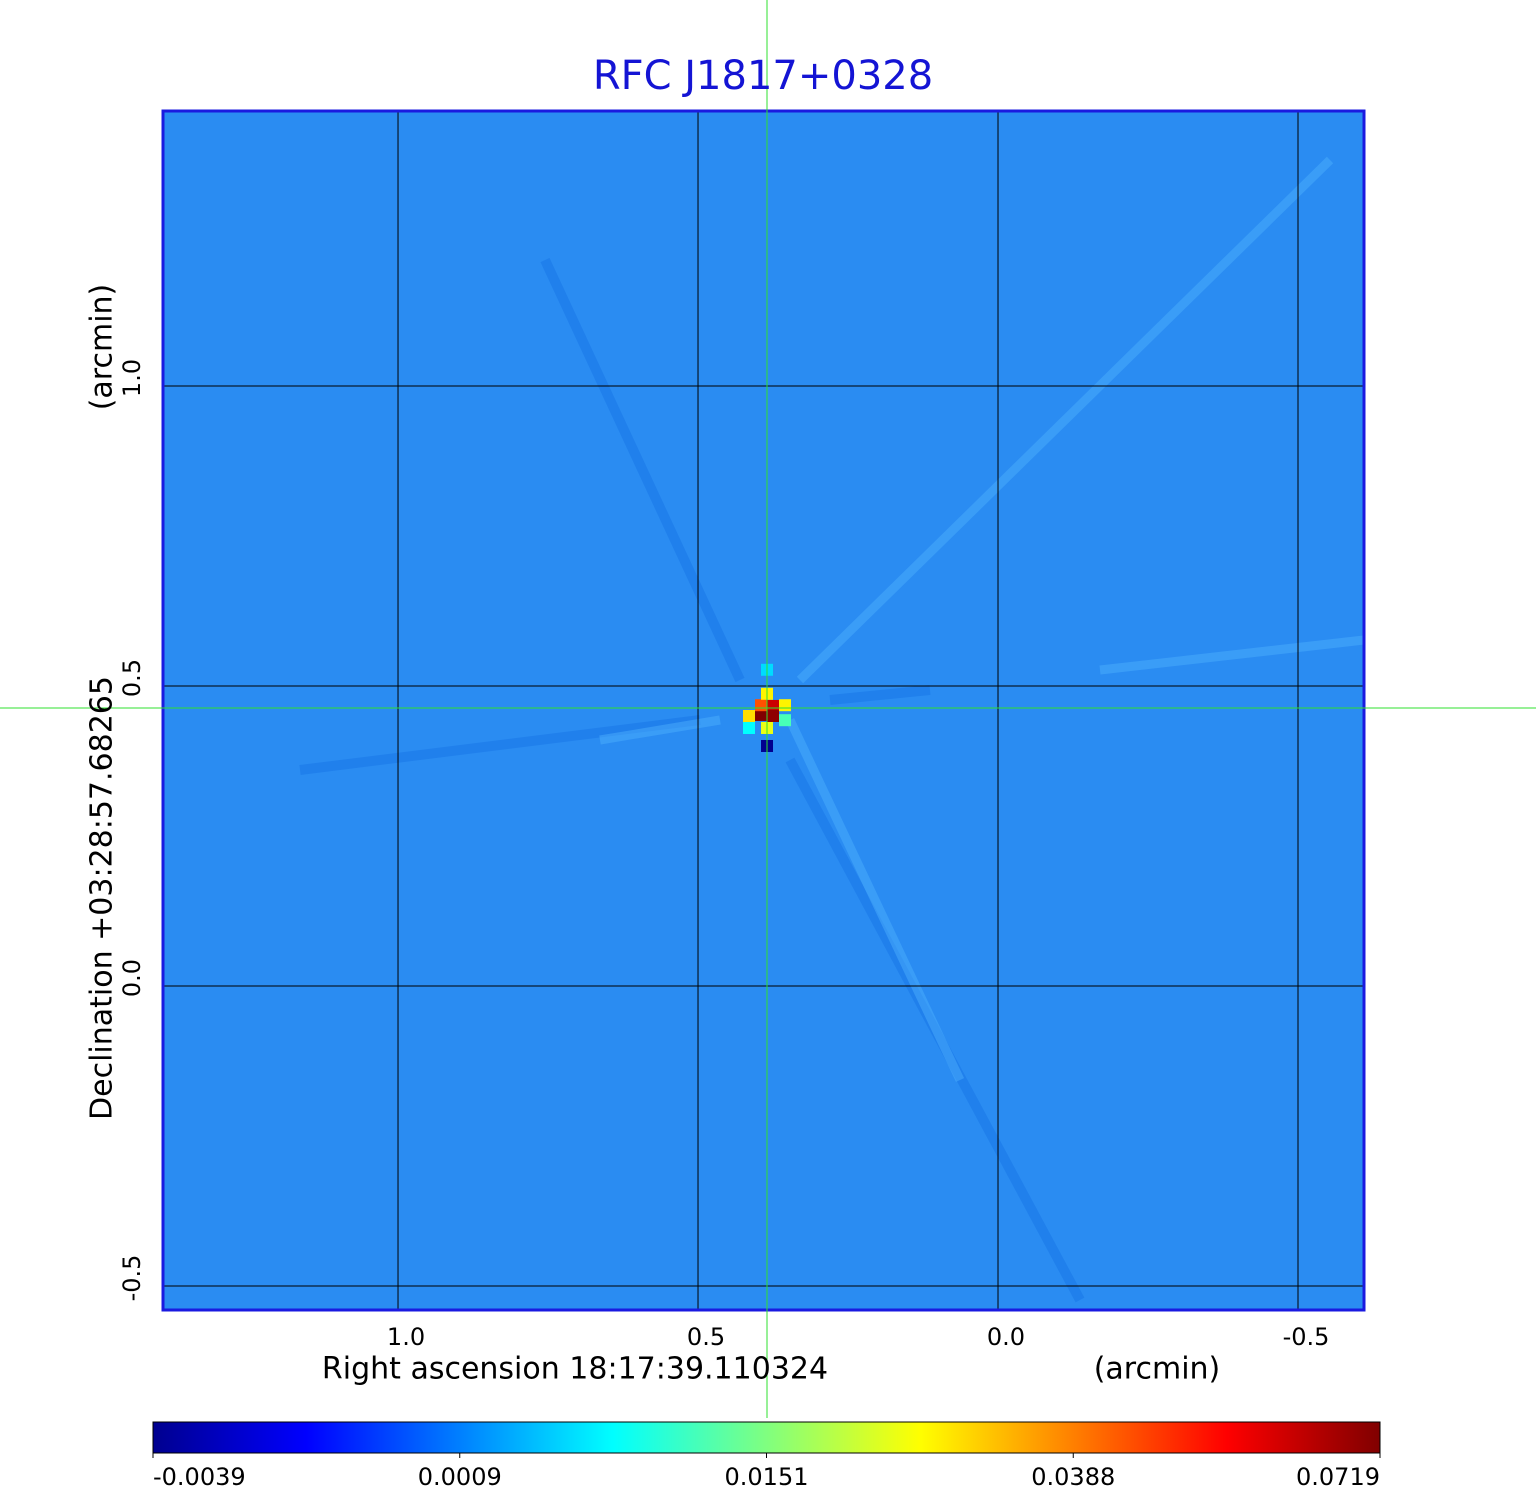 The height and width of the screenshot is (1511, 1536). What do you see at coordinates (132, 678) in the screenshot?
I see `y-tick-label: 0.5` at bounding box center [132, 678].